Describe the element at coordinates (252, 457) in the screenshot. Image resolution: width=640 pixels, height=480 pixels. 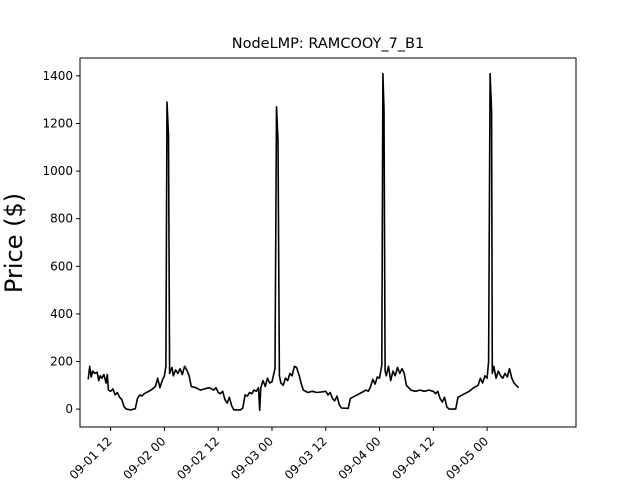
I see `x-tick-label: 09-03 00` at that location.